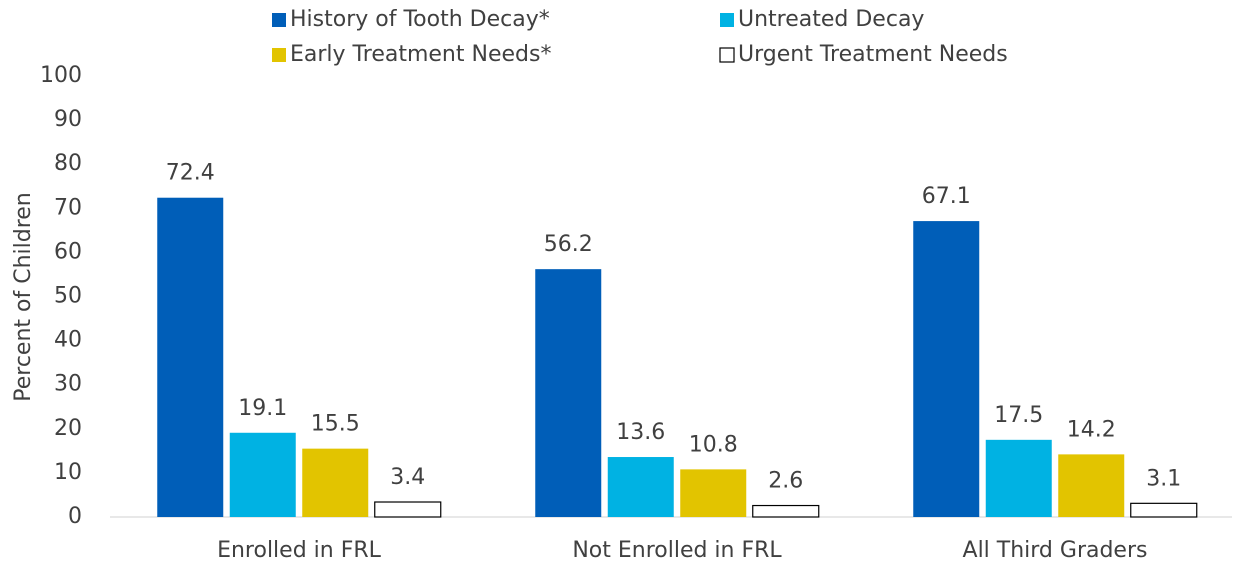 This screenshot has height=565, width=1241. I want to click on y-tick-label: 70, so click(68, 207).